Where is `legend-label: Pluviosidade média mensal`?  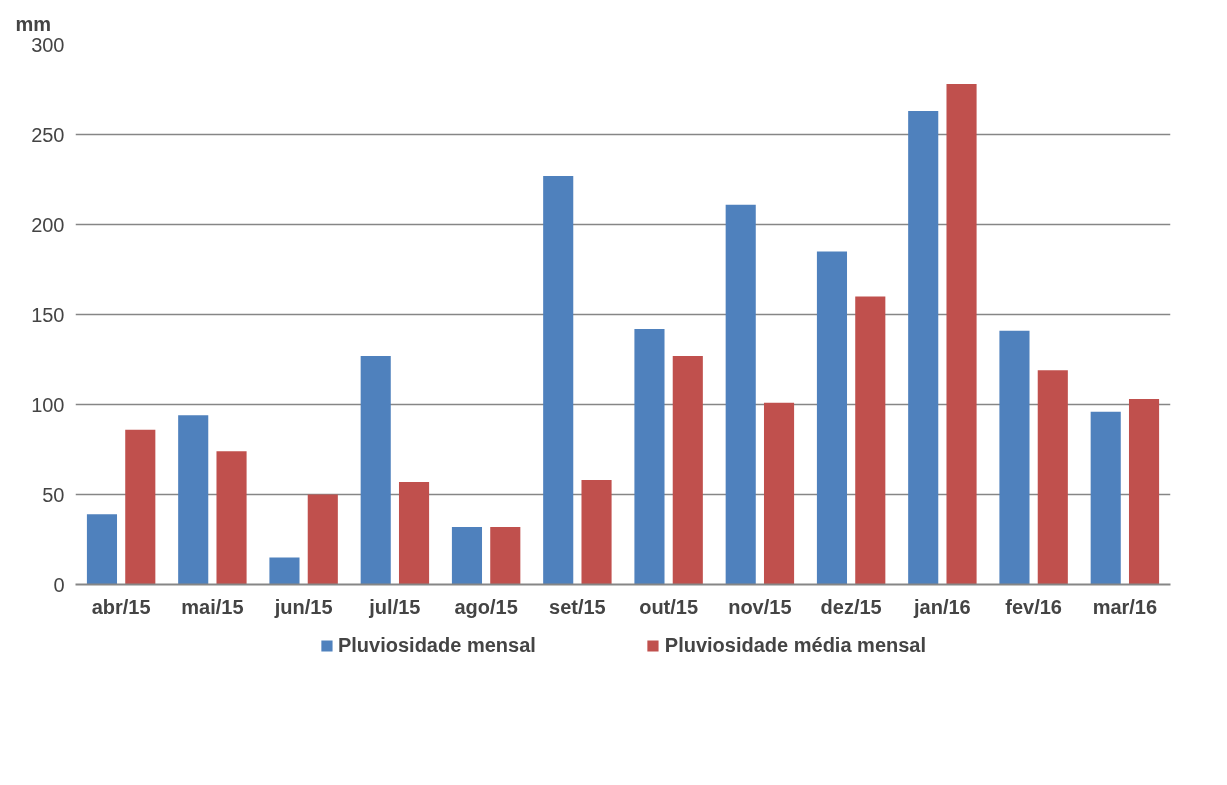 legend-label: Pluviosidade média mensal is located at coordinates (795, 645).